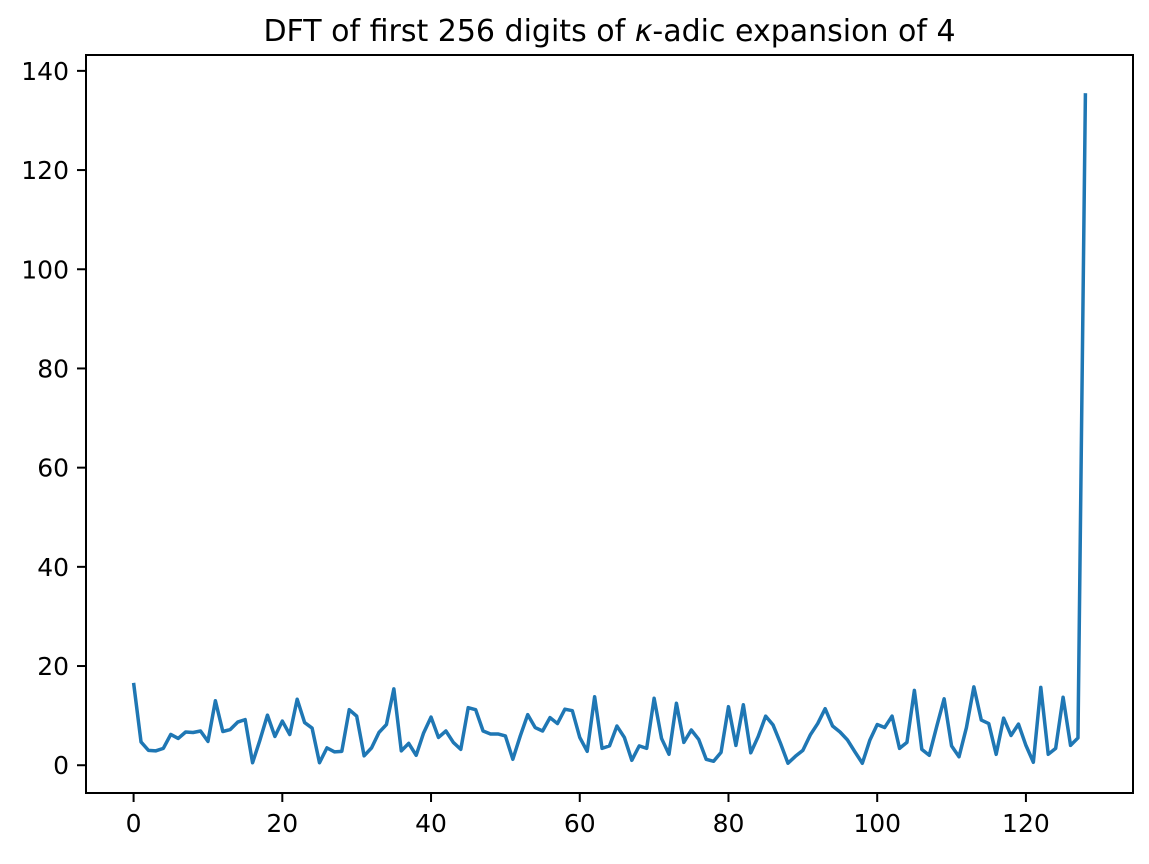 Image resolution: width=1149 pixels, height=864 pixels. What do you see at coordinates (643, 31) in the screenshot?
I see `chart-title-kappa: κ` at bounding box center [643, 31].